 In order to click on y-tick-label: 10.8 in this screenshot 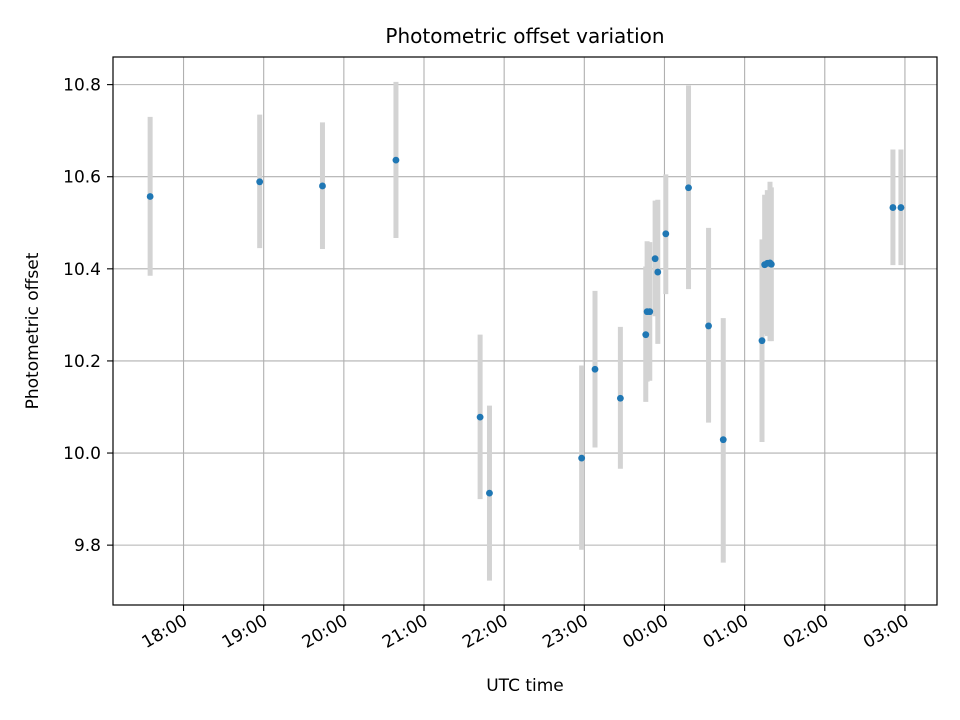, I will do `click(82, 86)`.